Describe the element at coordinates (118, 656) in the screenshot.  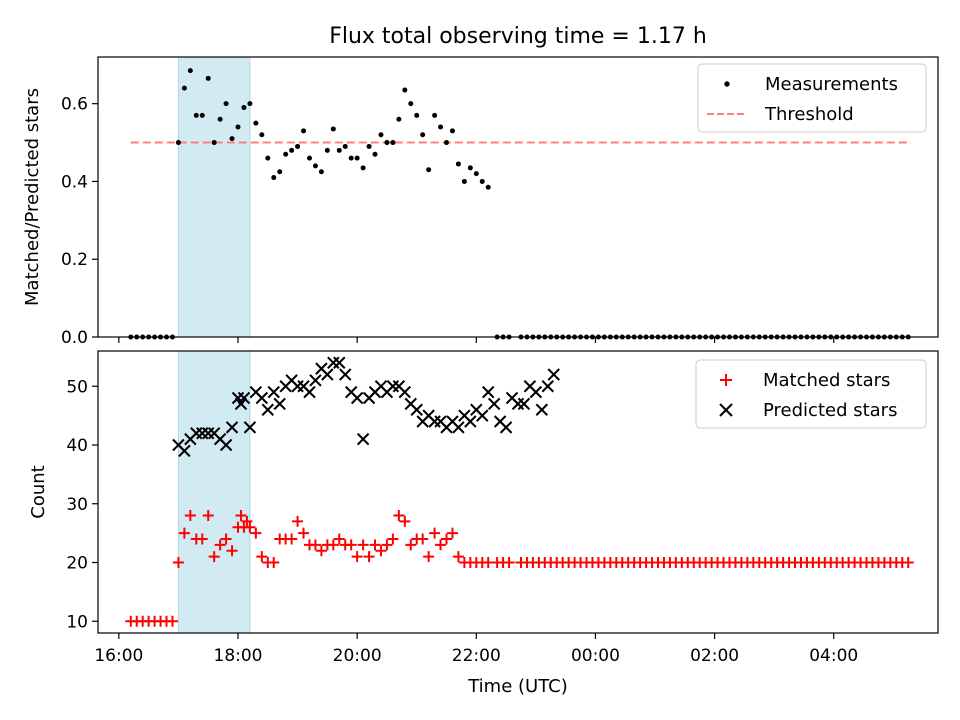
I see `bottom-xtick-label: 16:00` at that location.